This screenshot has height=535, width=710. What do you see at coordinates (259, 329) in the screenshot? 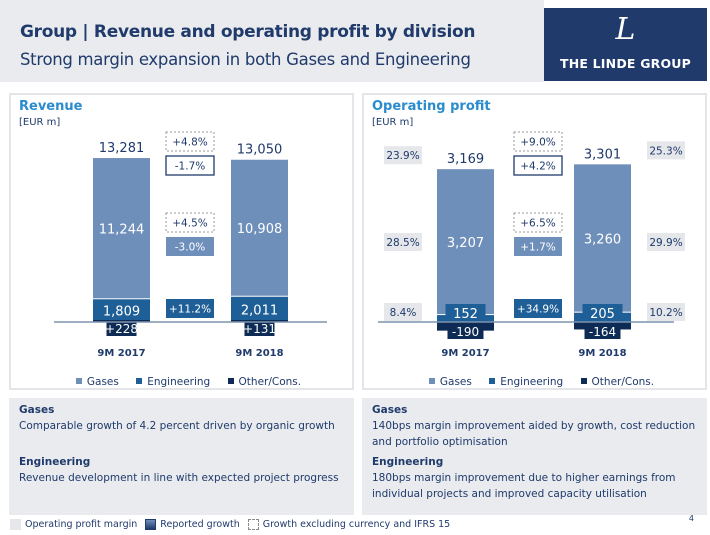
I see `other-value-label: +131` at bounding box center [259, 329].